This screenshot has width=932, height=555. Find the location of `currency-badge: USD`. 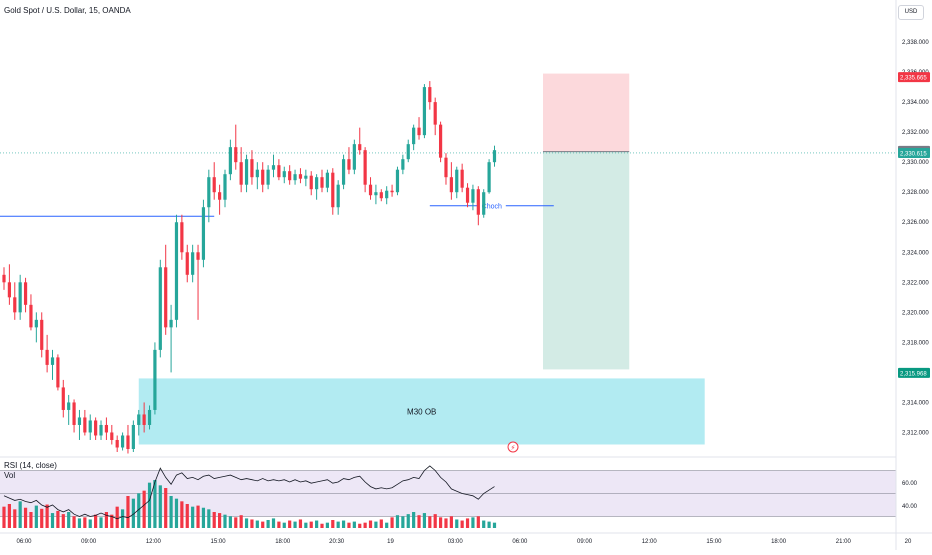

currency-badge: USD is located at coordinates (911, 12).